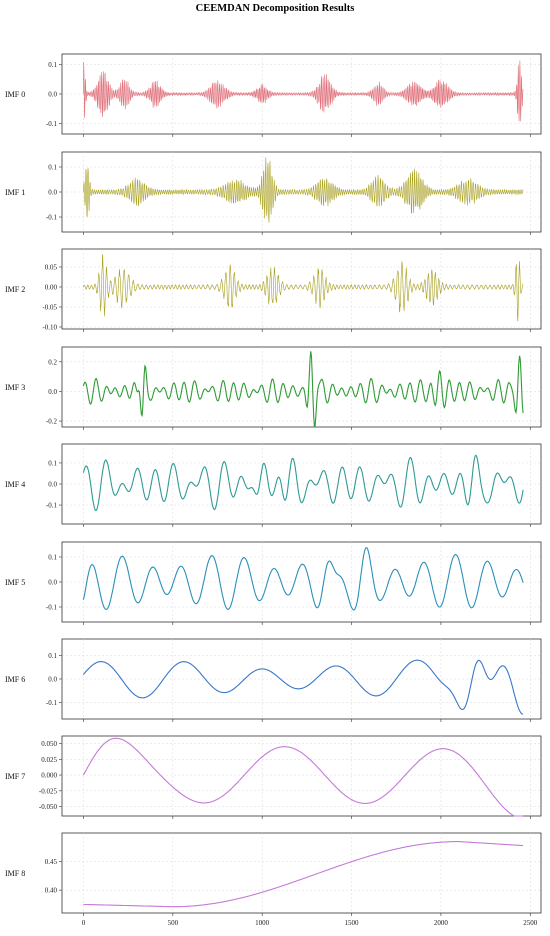 The height and width of the screenshot is (936, 550). What do you see at coordinates (15, 582) in the screenshot?
I see `imf-label: IMF 5` at bounding box center [15, 582].